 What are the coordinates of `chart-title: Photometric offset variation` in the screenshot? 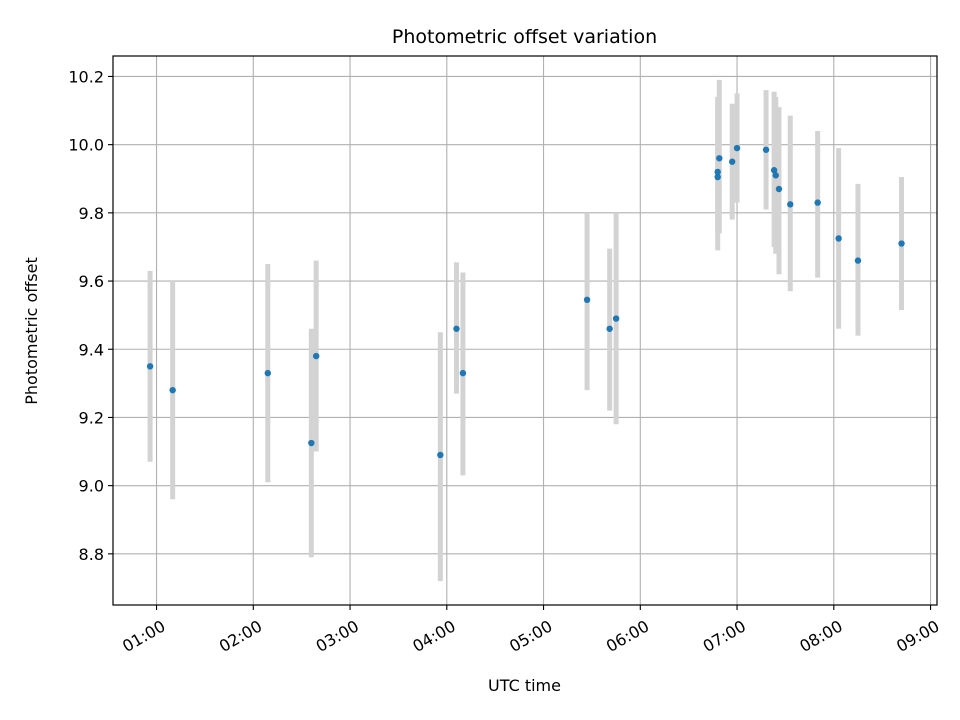 It's located at (524, 37).